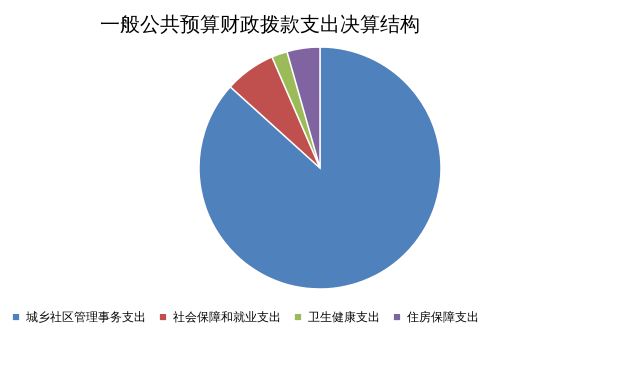 Image resolution: width=640 pixels, height=366 pixels. I want to click on legend-label: 社会保障和就业支出, so click(227, 317).